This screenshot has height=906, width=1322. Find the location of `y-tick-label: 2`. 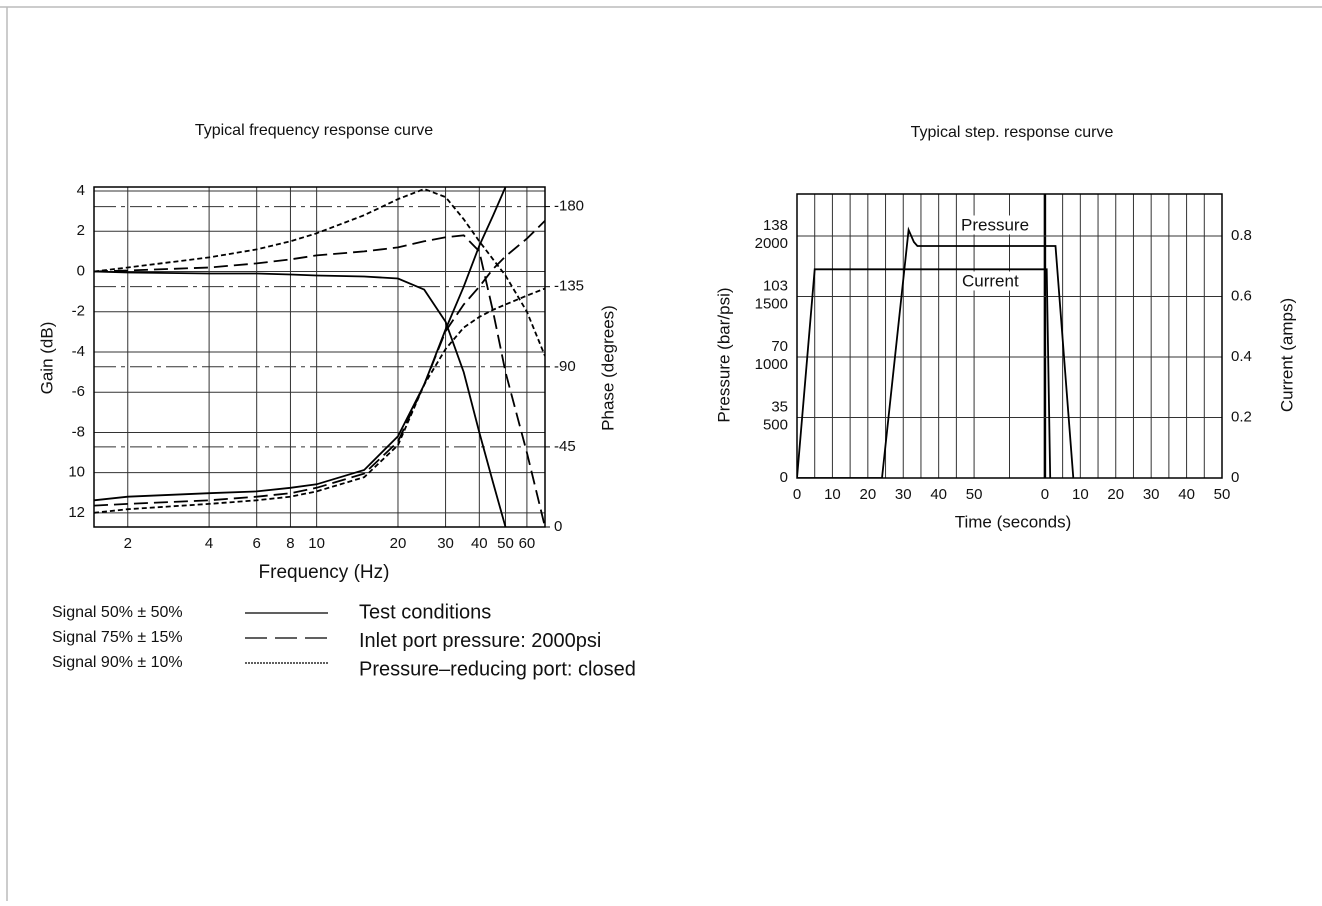

y-tick-label: 2 is located at coordinates (81, 230).